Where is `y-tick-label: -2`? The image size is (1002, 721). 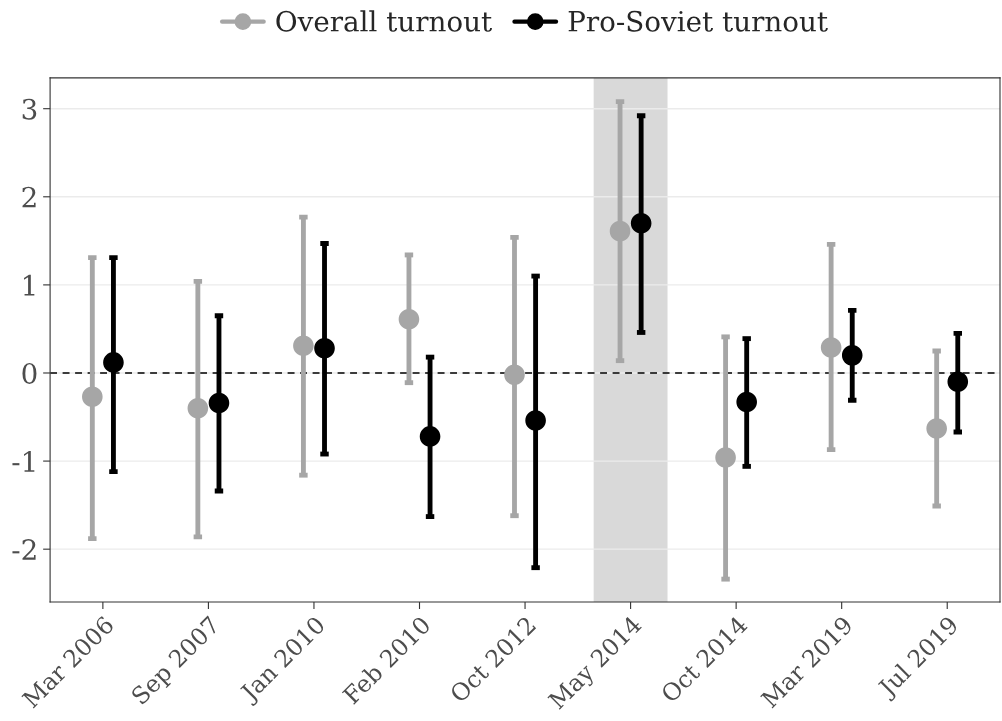 y-tick-label: -2 is located at coordinates (24, 549).